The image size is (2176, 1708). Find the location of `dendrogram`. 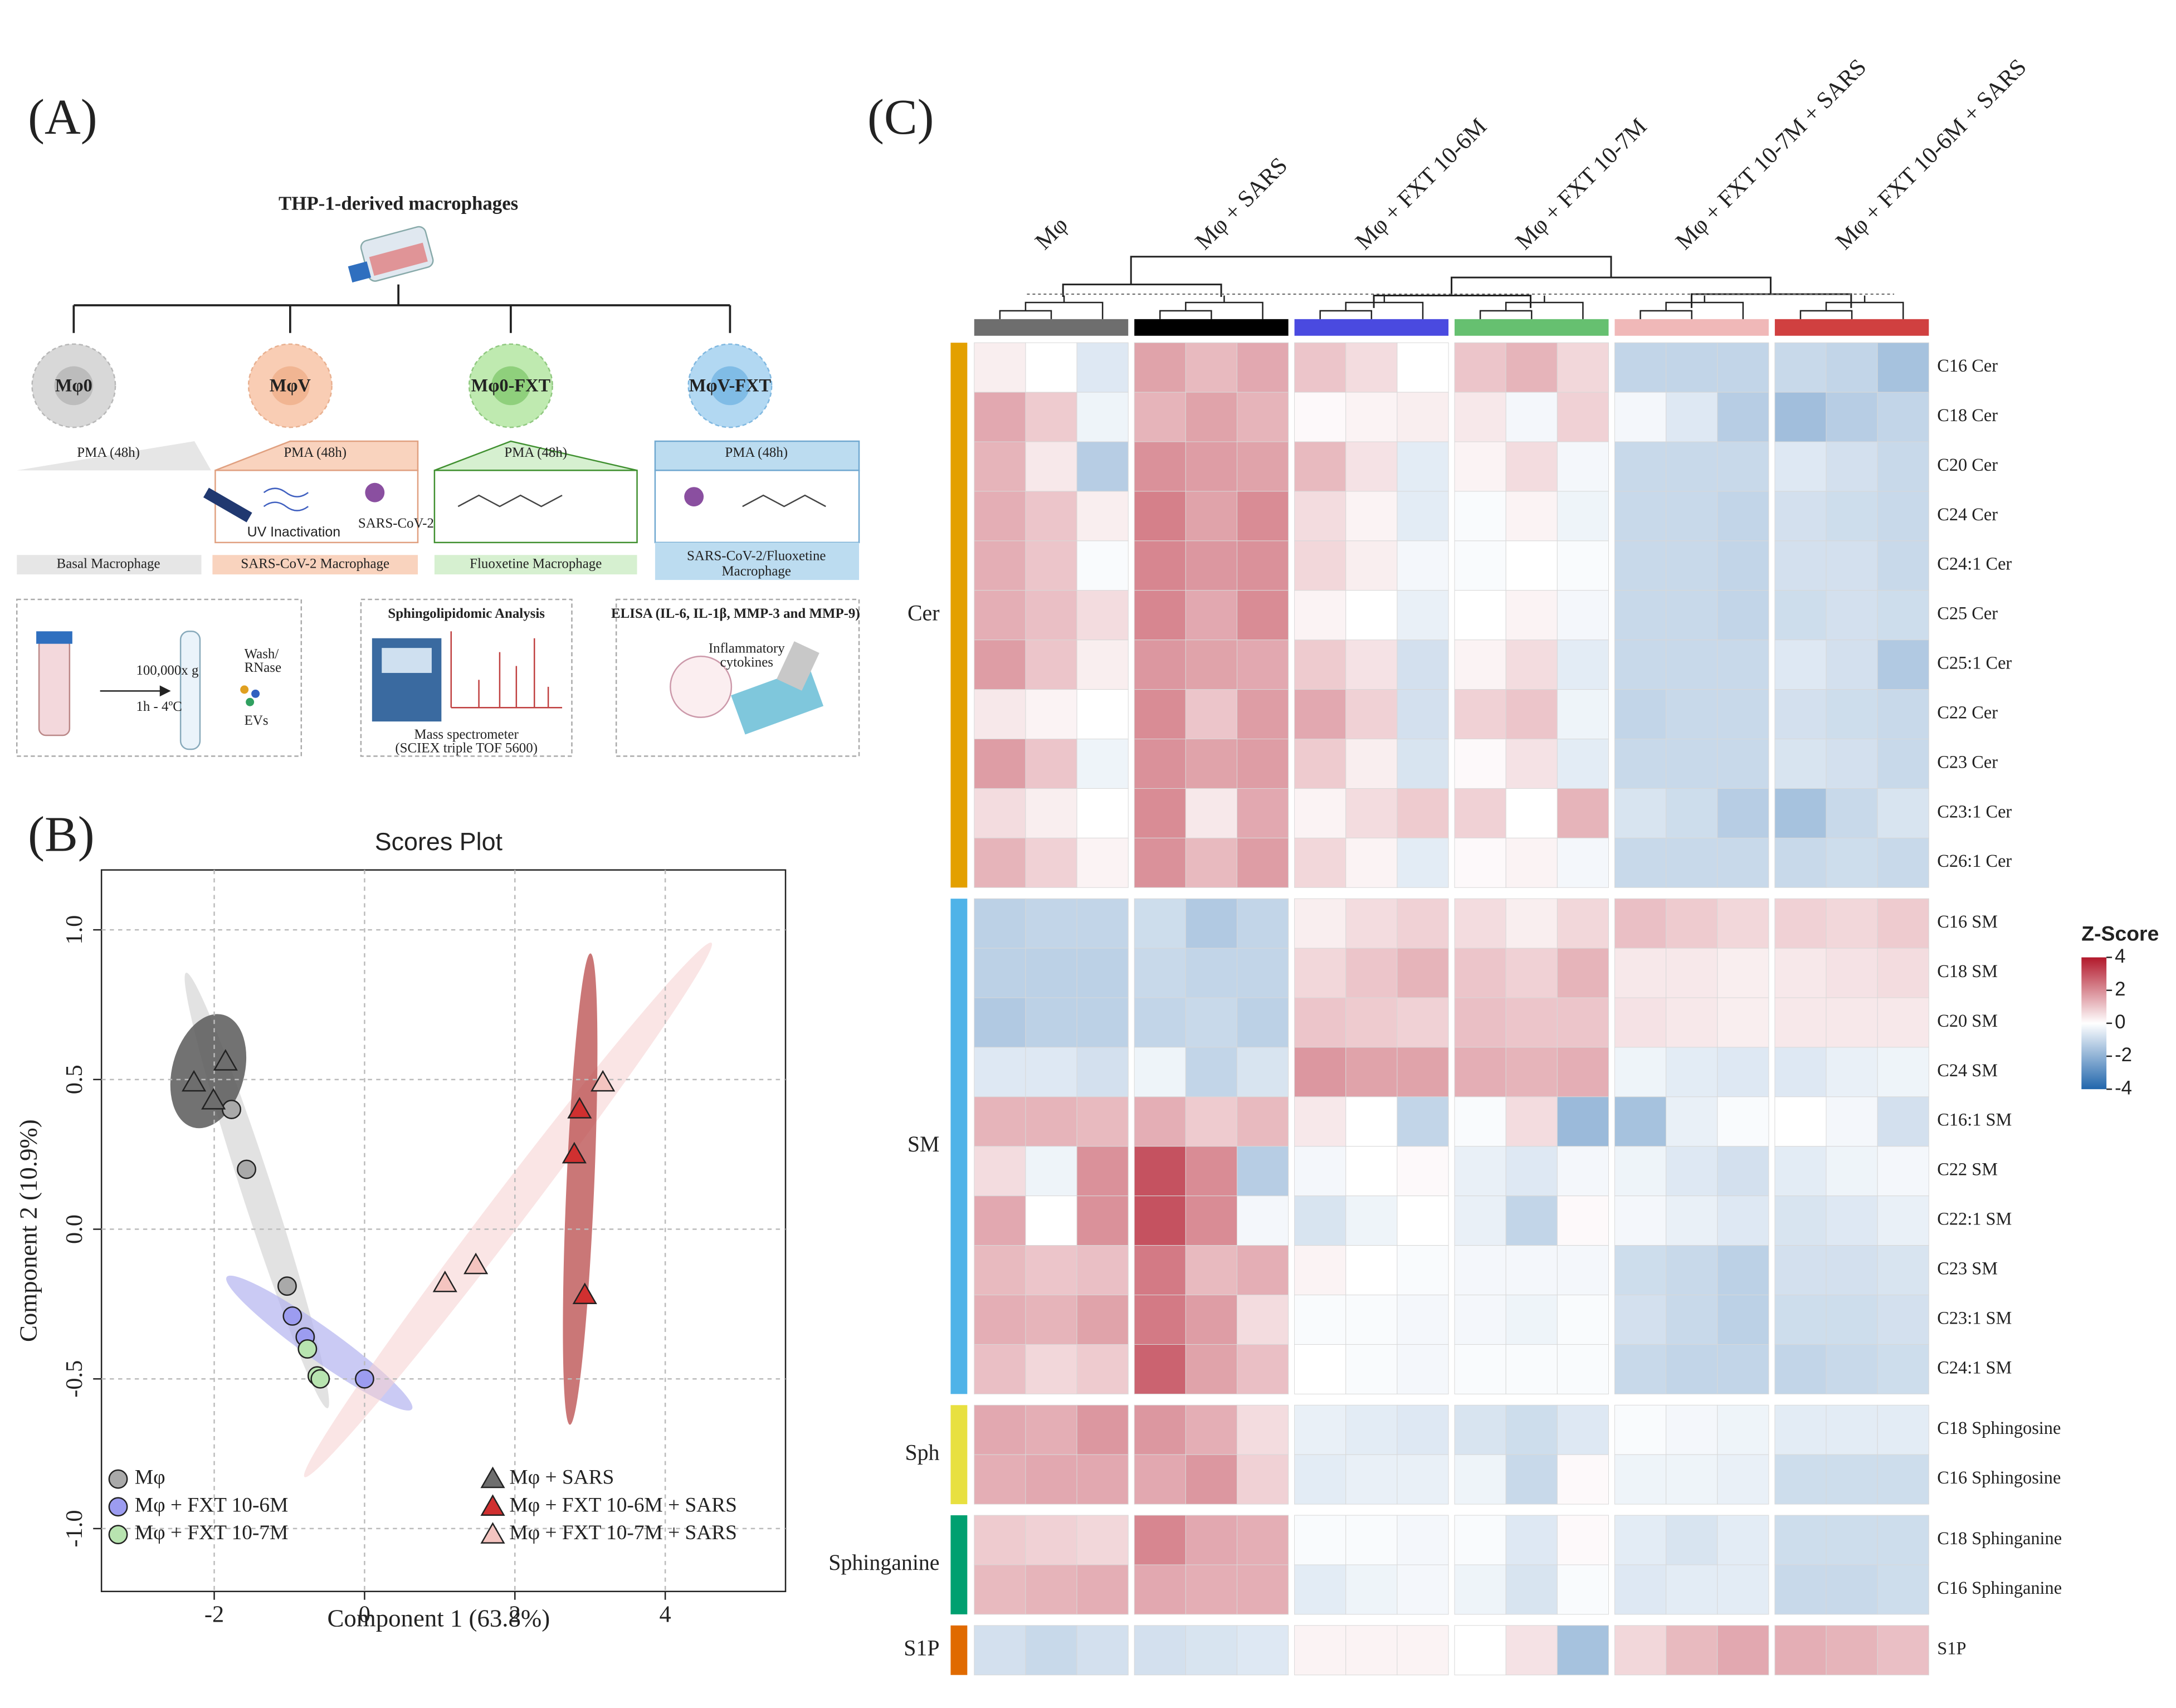

dendrogram is located at coordinates (1461, 282).